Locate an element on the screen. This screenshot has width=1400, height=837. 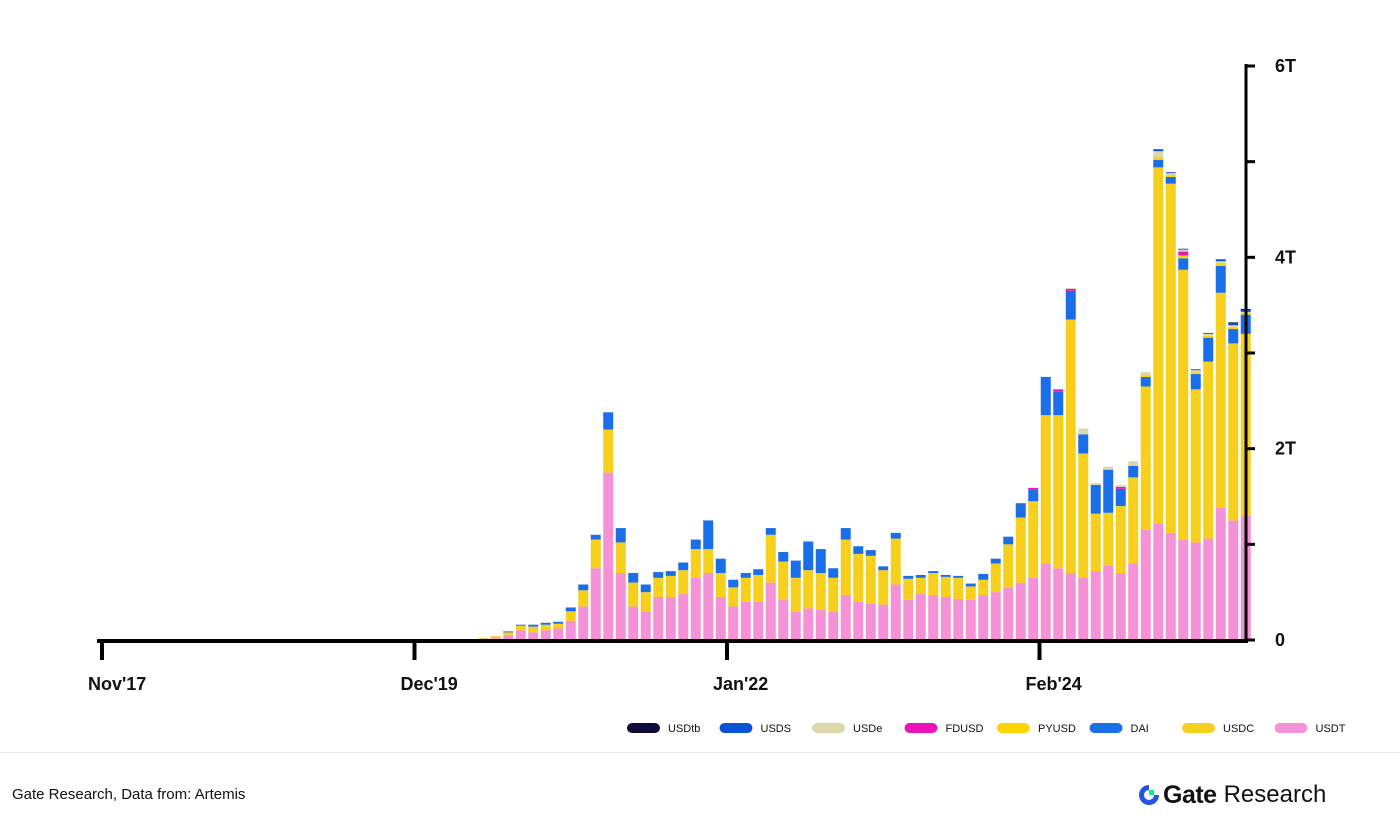
x-axis: Nov'17 Dec'19 Jan'22 Feb'24 is located at coordinates (668, 666).